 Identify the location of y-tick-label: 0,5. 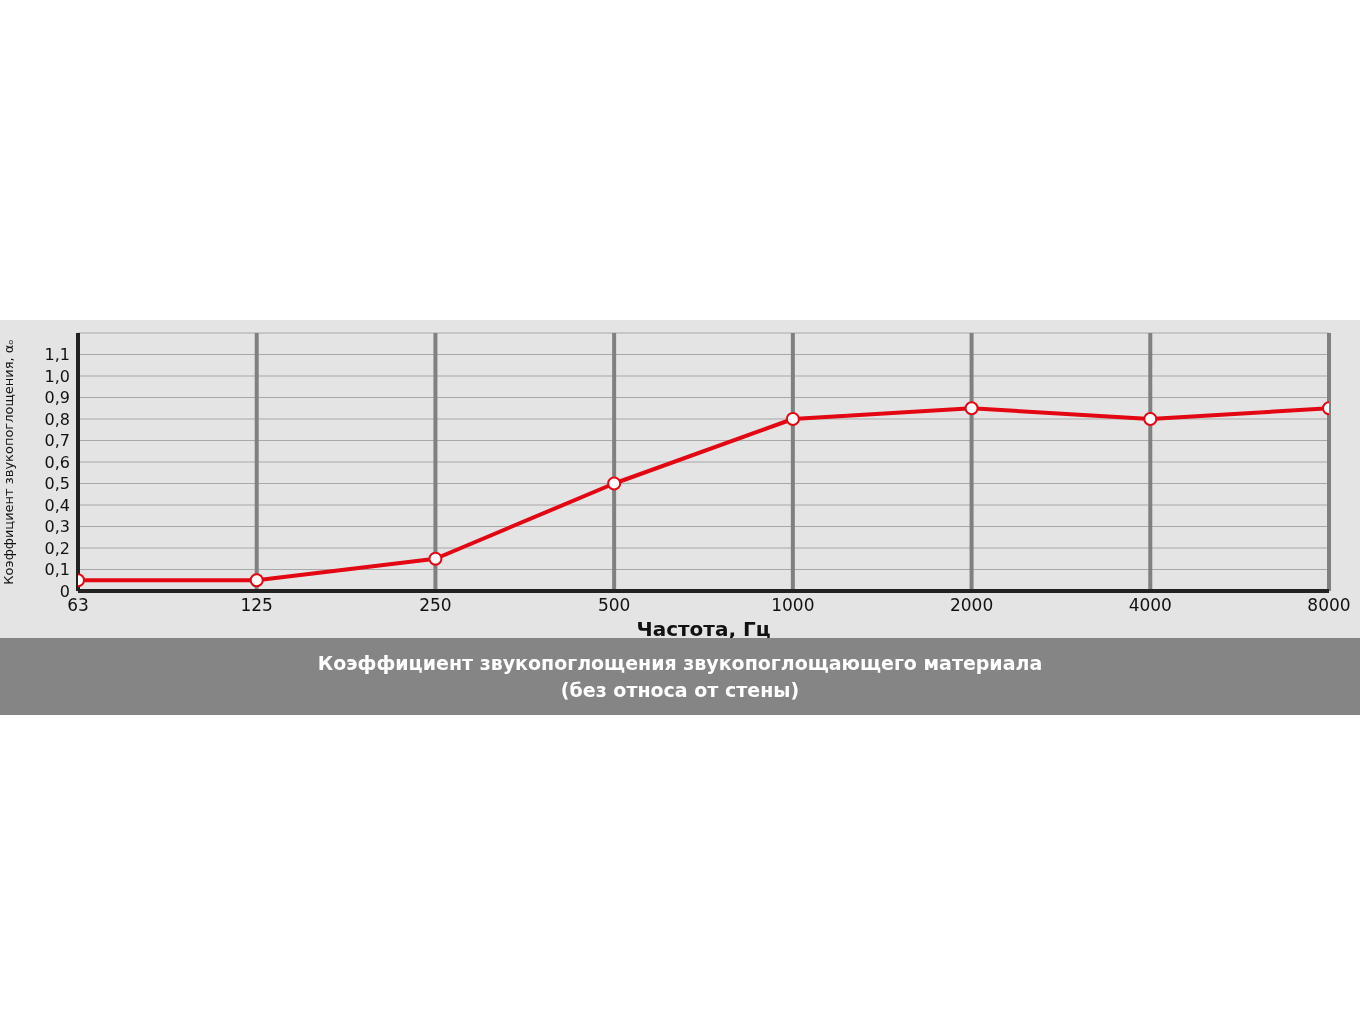
(57, 484).